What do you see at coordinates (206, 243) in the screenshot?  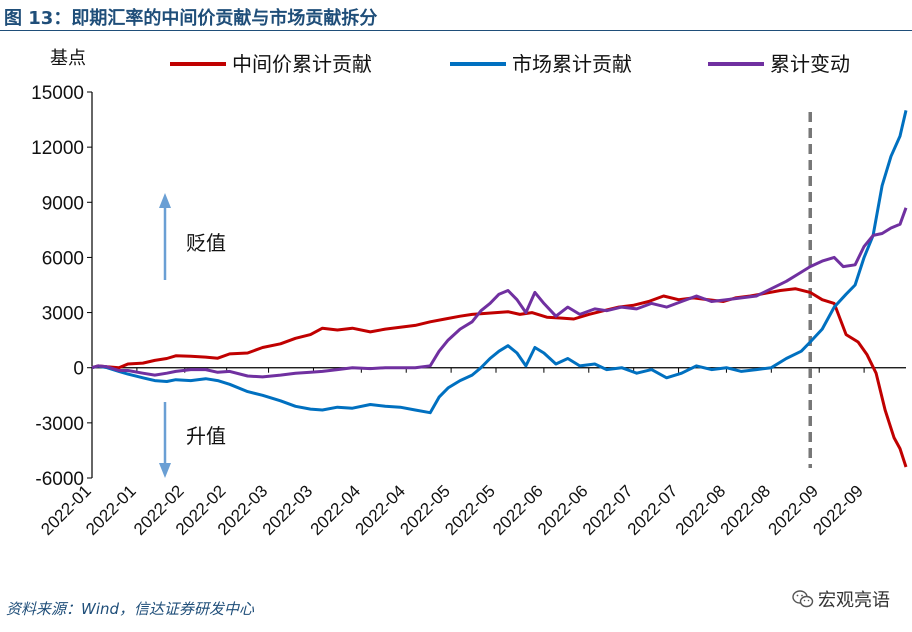 I see `annotation-up-label: 贬值` at bounding box center [206, 243].